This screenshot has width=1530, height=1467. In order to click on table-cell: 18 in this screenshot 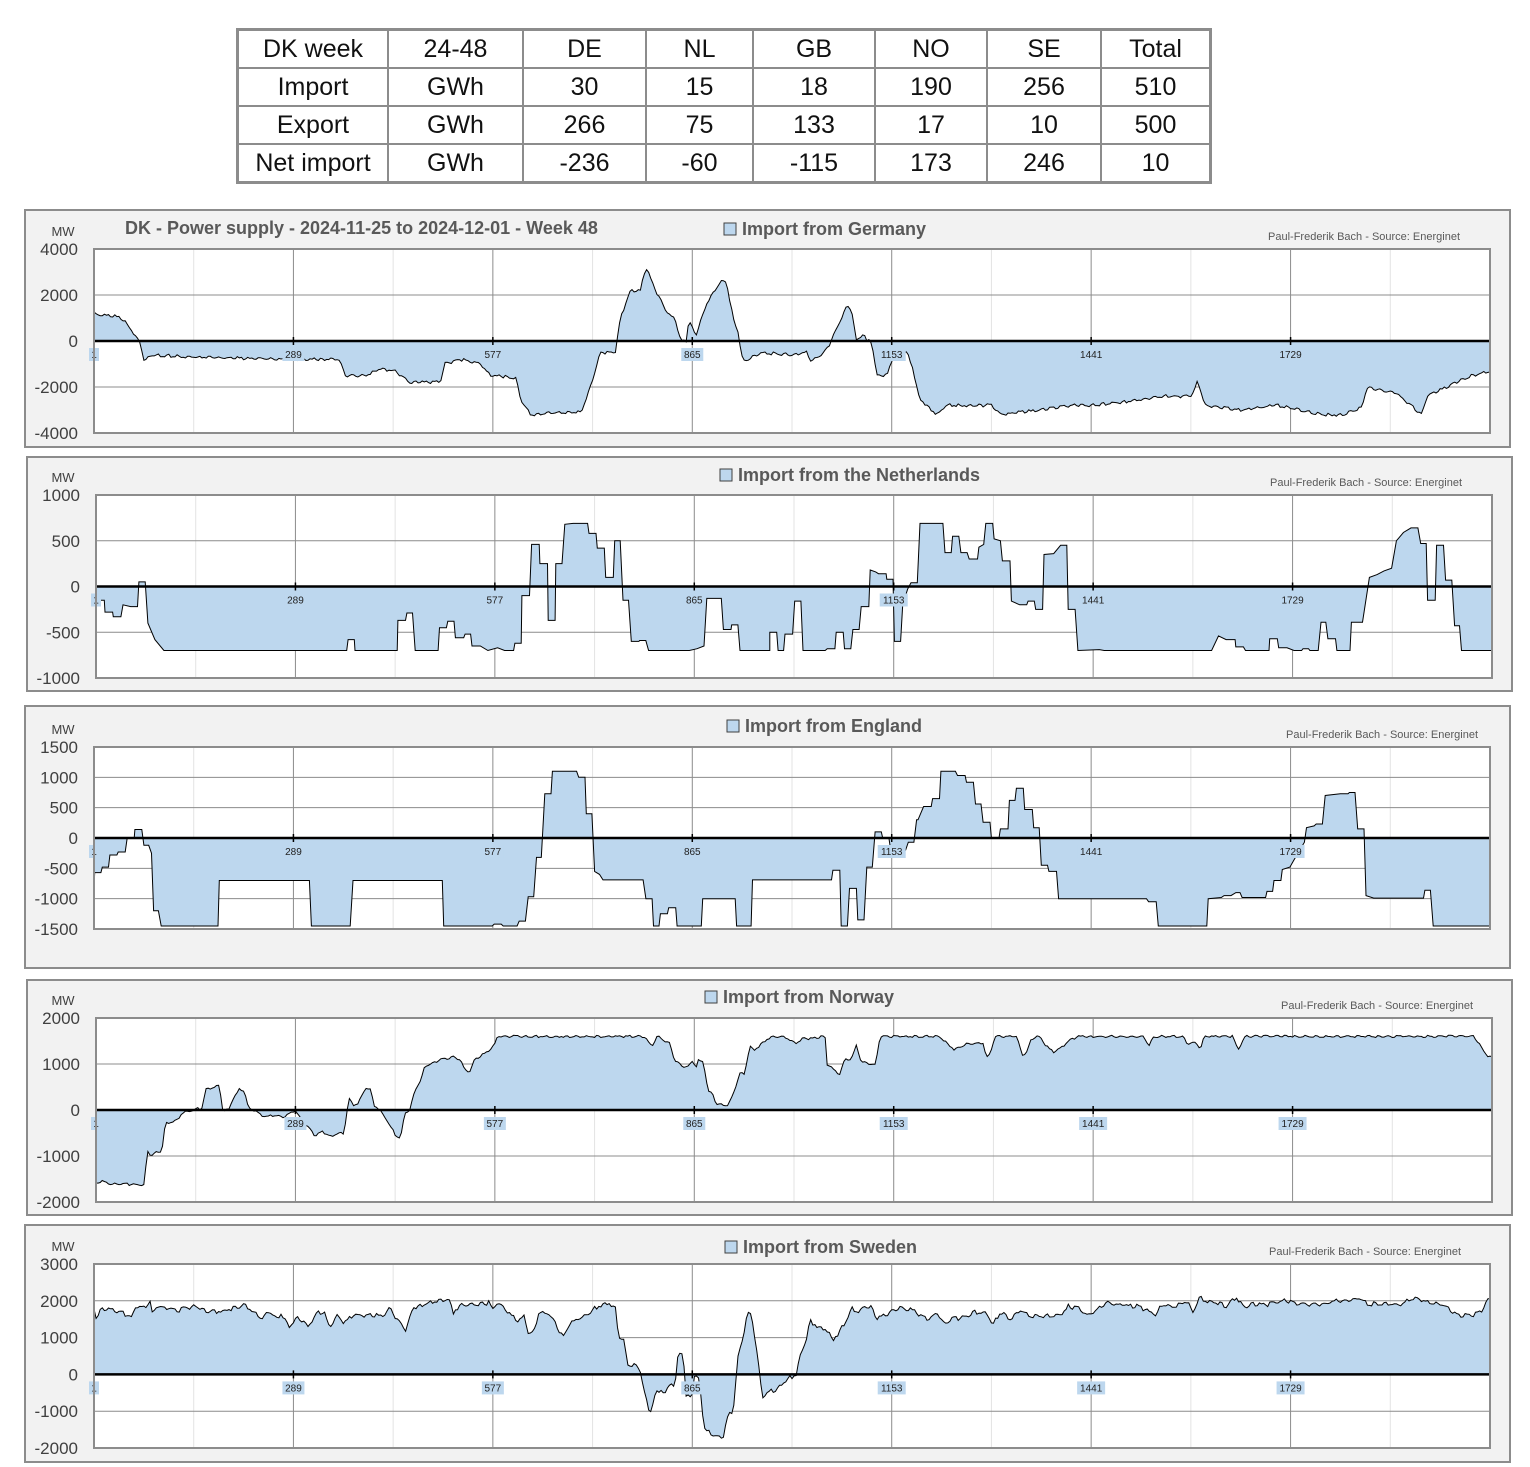, I will do `click(814, 87)`.